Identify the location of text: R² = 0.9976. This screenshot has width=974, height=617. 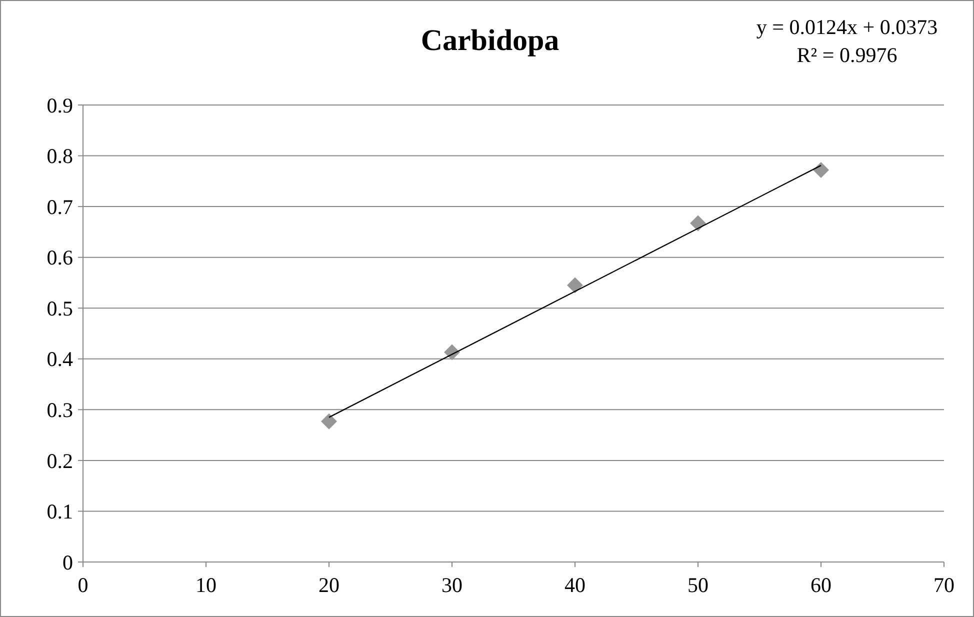
(847, 55).